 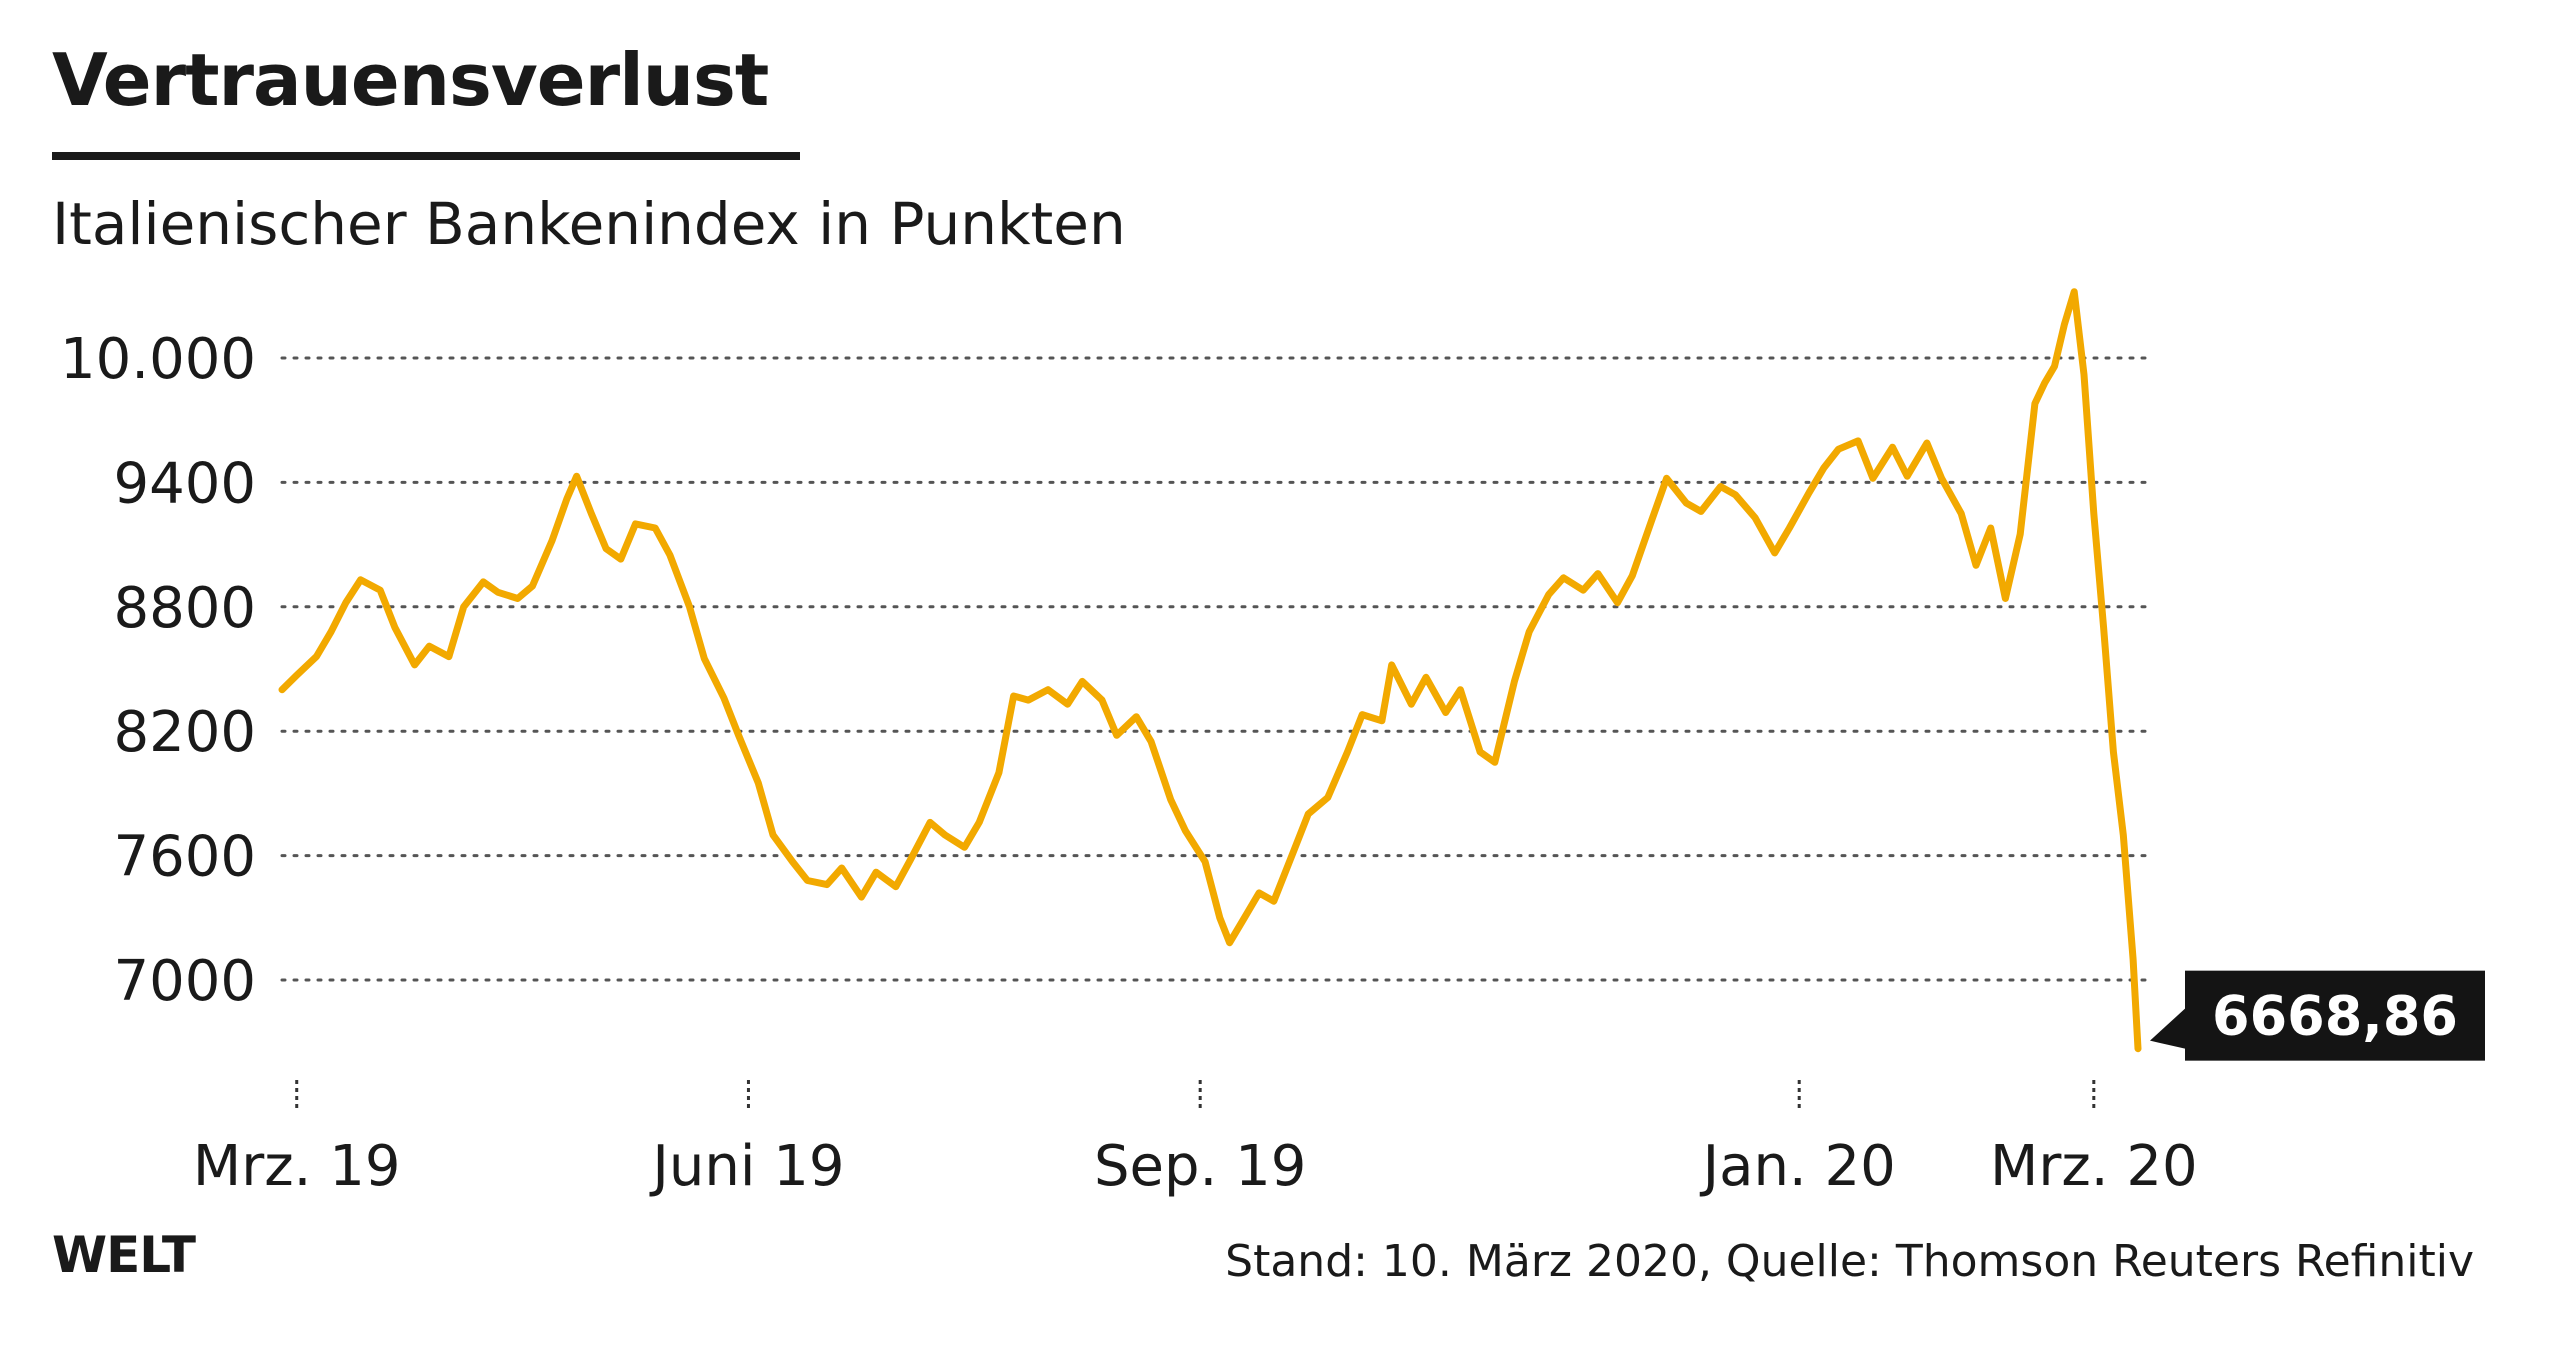 I want to click on y-tick-label: 8200, so click(x=184, y=732).